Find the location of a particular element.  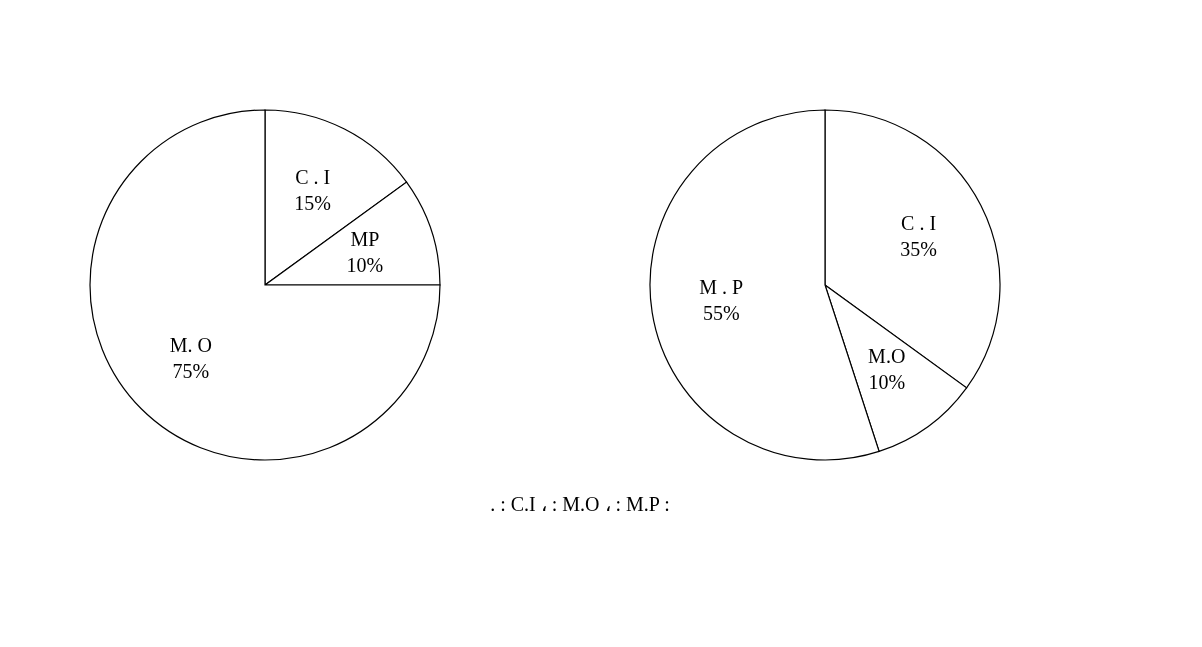

slice-label: M . P is located at coordinates (721, 287).